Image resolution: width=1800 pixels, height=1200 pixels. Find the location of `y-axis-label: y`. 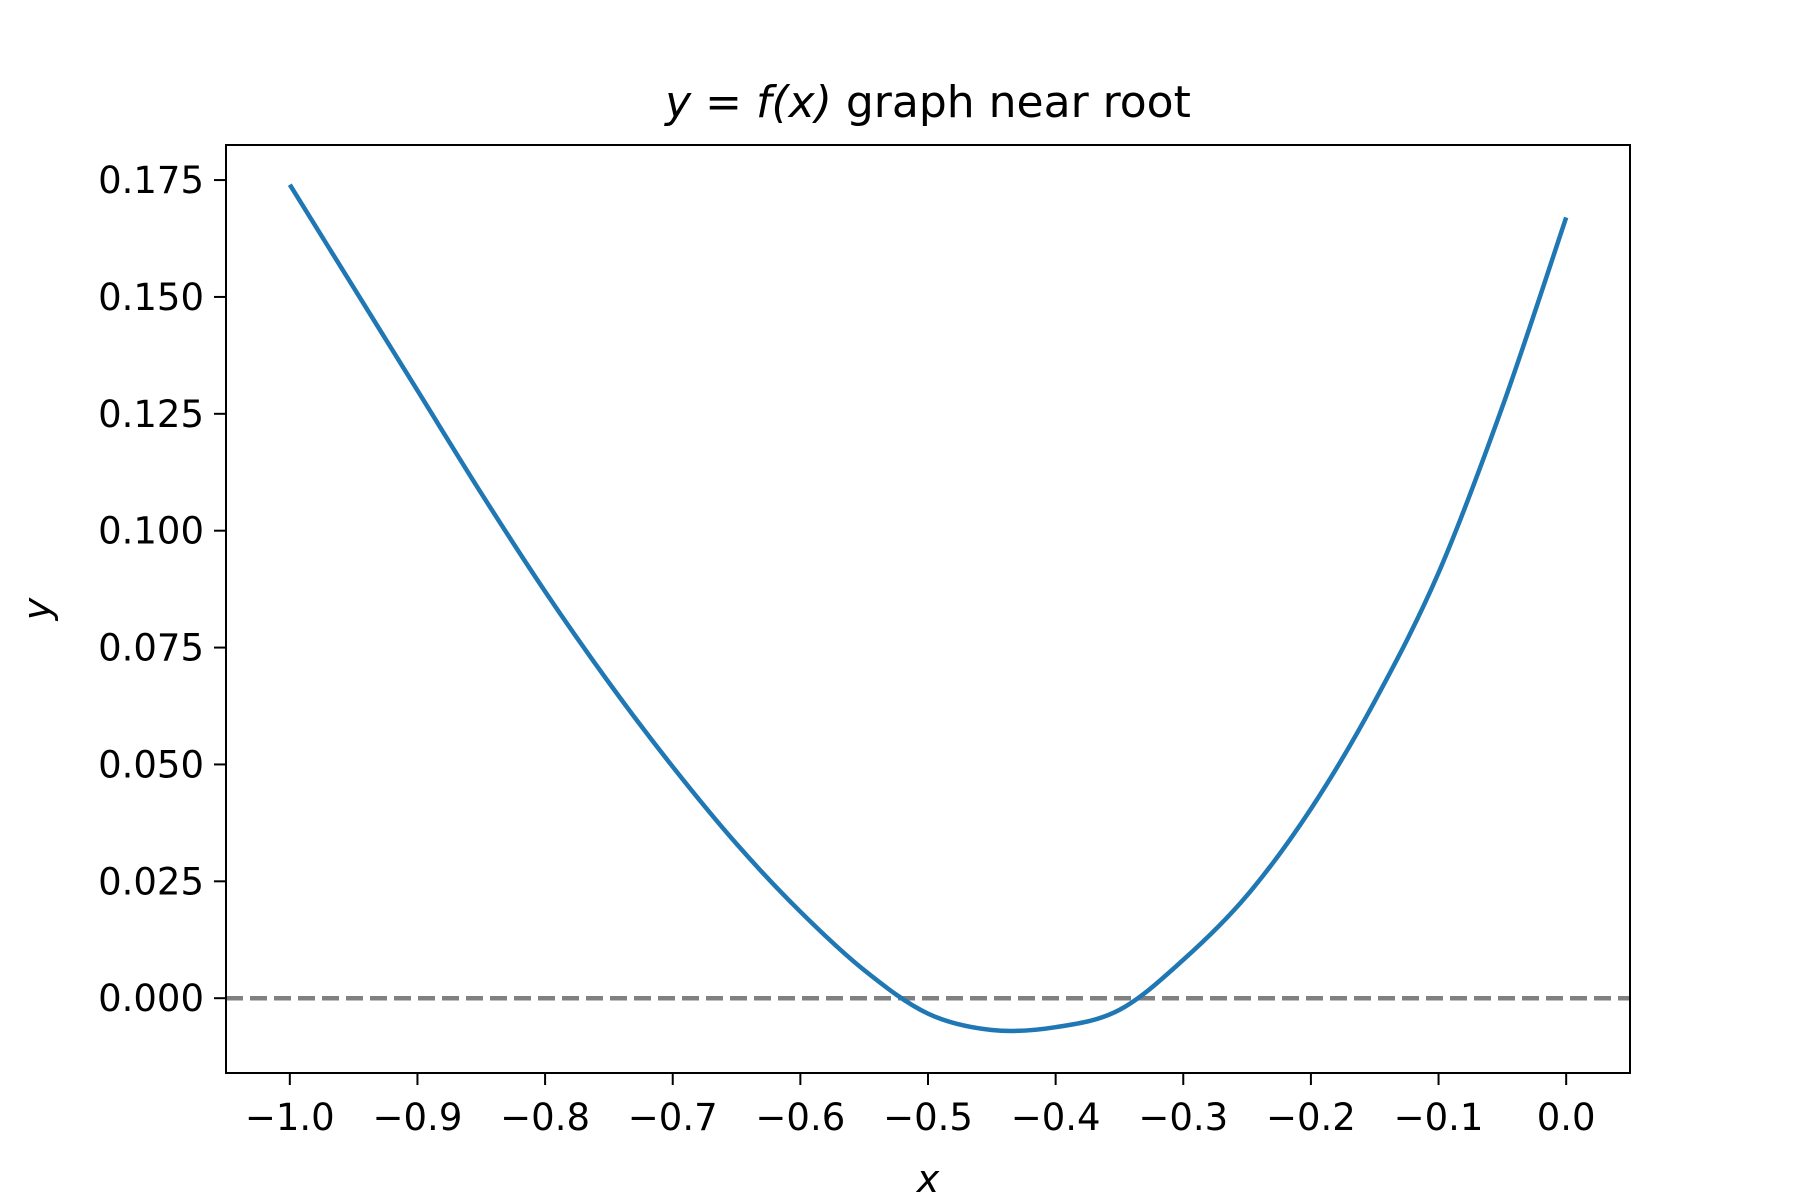

y-axis-label: y is located at coordinates (37, 609).